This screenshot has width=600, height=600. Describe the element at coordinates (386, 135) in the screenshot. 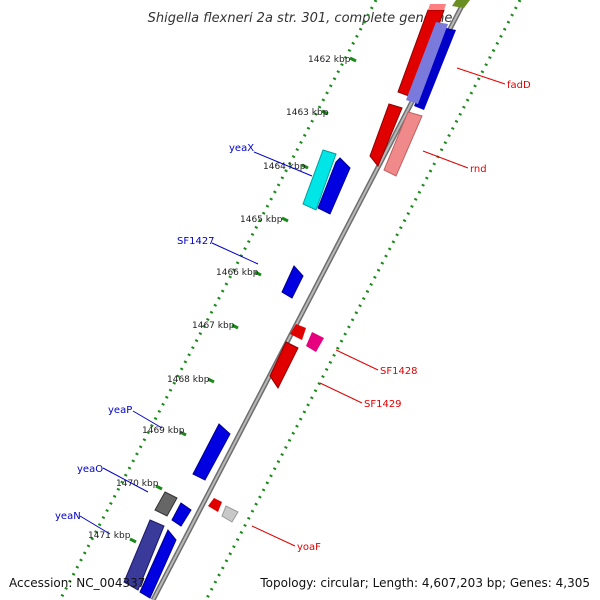

I see `gene-rnd-arrow` at that location.